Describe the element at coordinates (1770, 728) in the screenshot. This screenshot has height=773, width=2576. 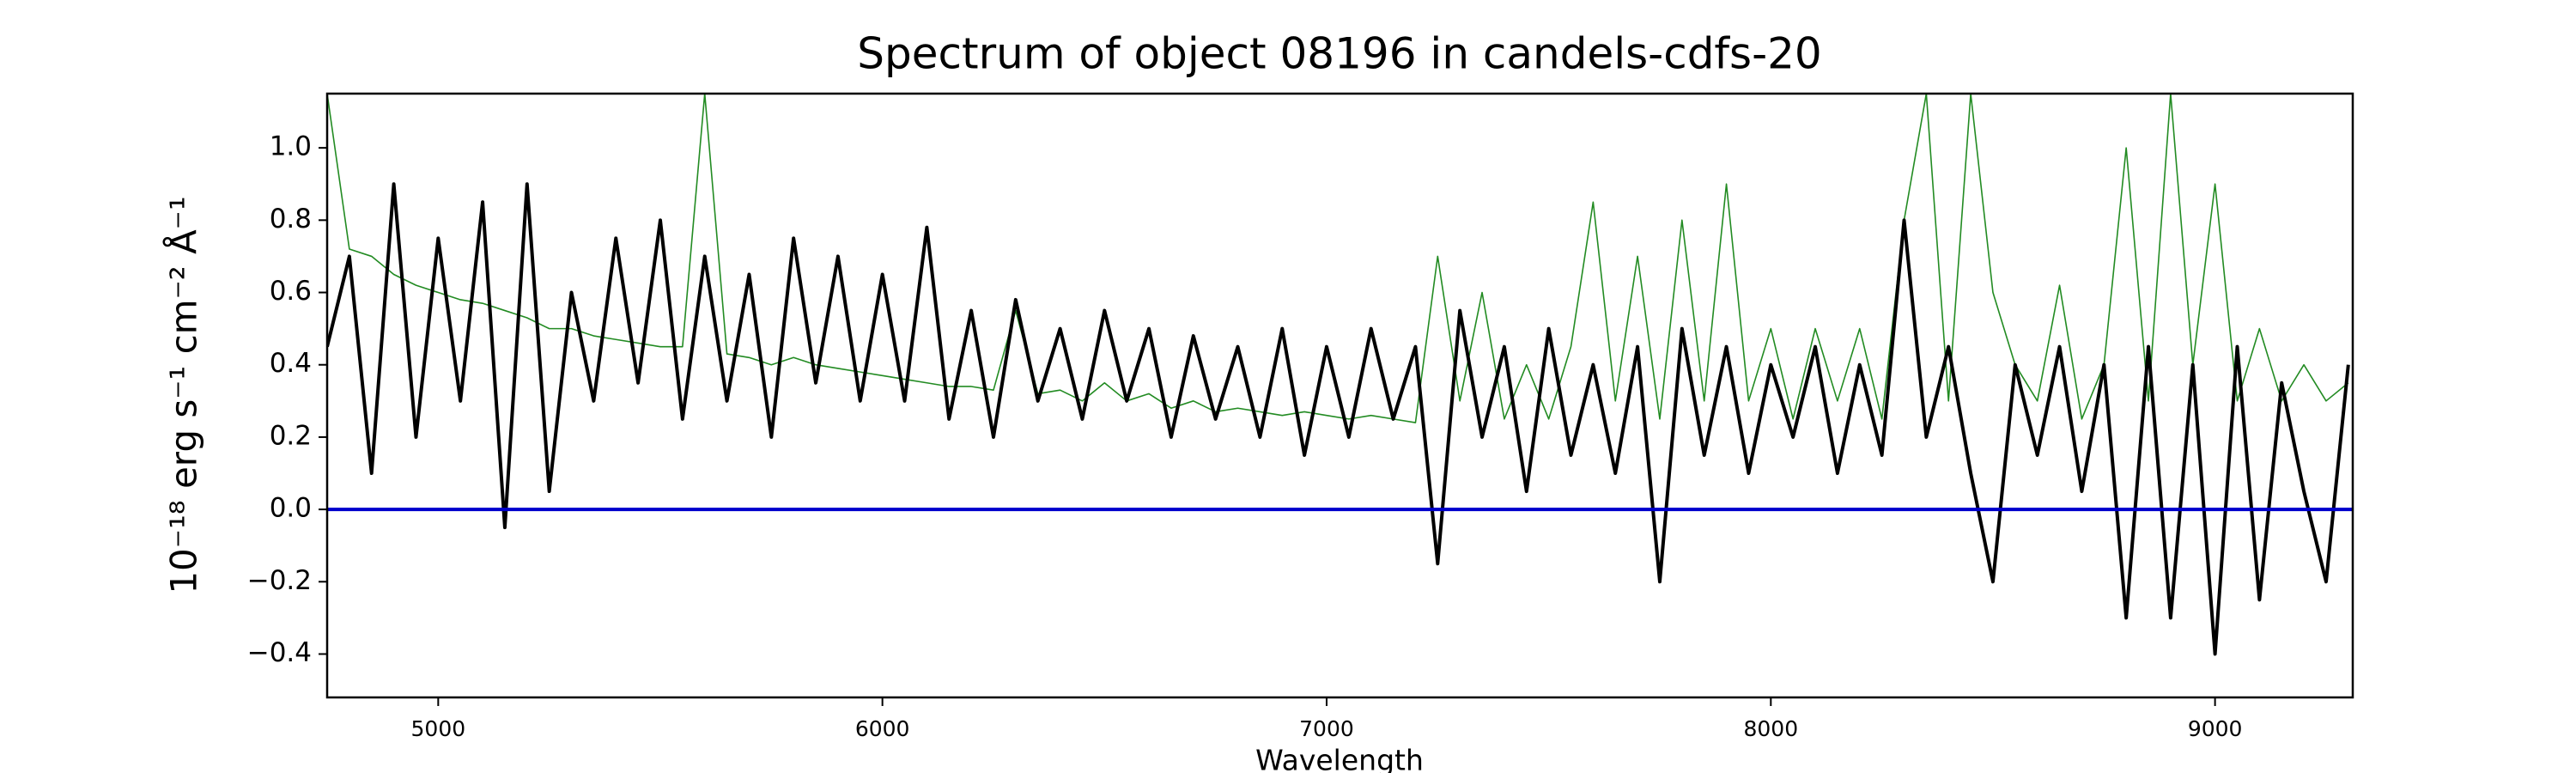
I see `x-tick-label: 8000` at that location.